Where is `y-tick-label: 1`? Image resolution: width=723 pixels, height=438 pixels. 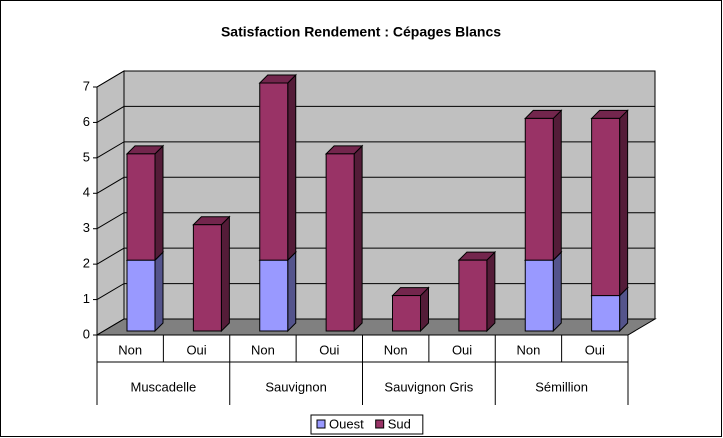
y-tick-label: 1 is located at coordinates (86, 298).